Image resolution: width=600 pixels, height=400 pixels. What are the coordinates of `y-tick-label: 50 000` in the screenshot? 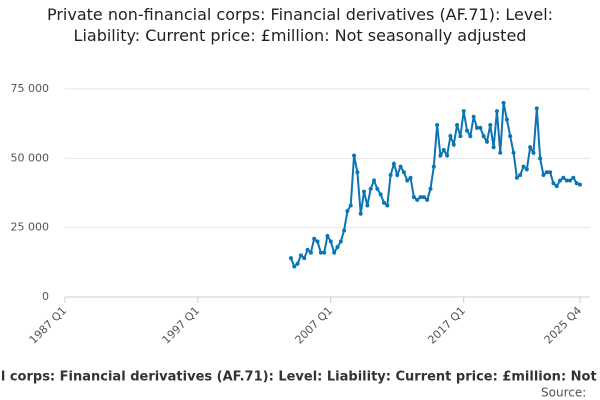 It's located at (30, 157).